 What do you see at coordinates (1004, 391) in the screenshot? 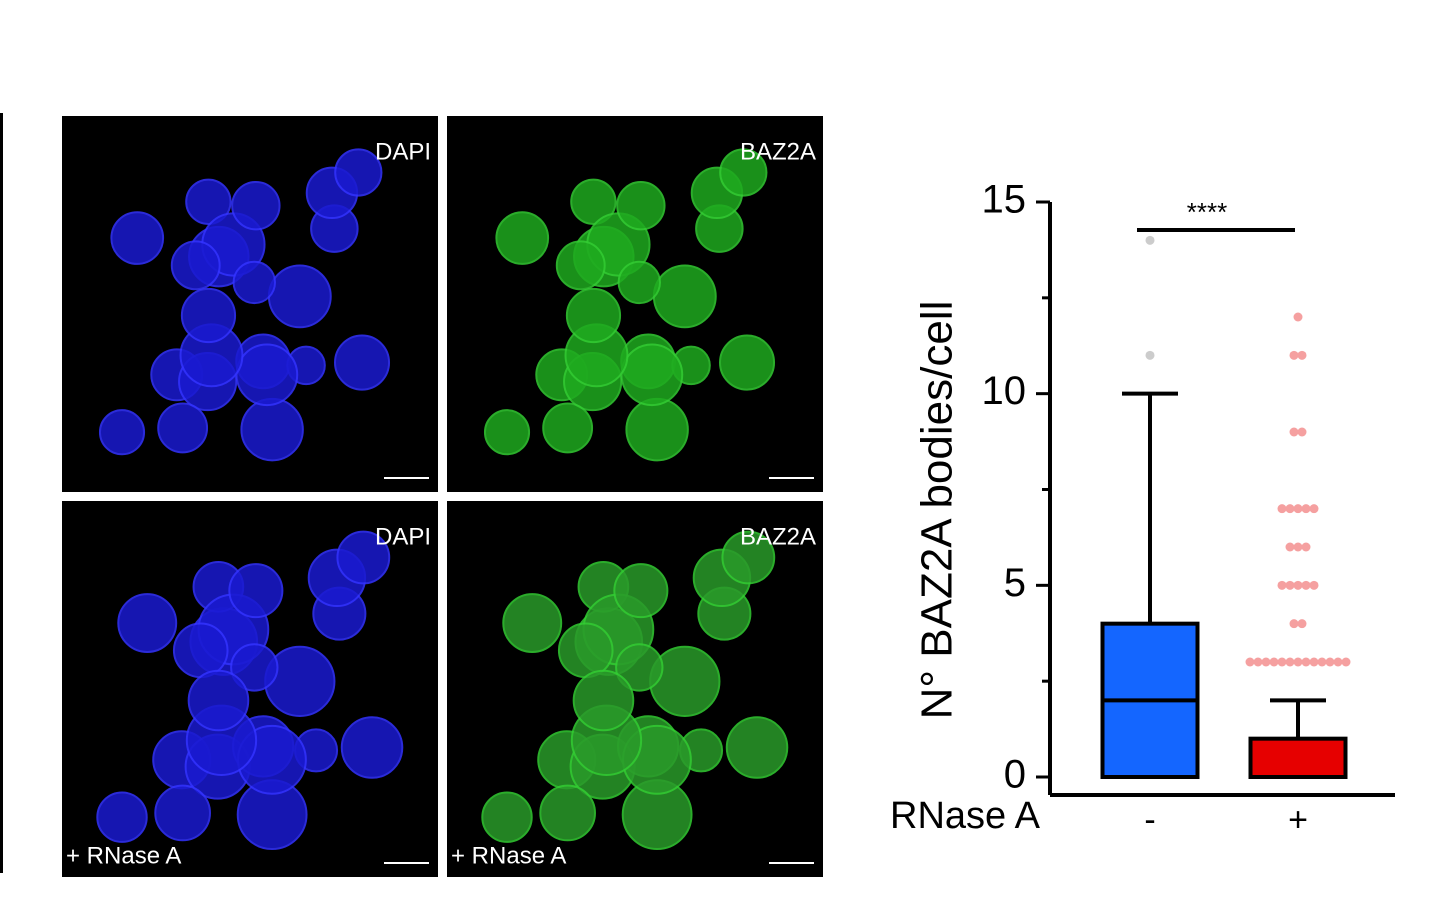
I see `y-tick-label: 10` at bounding box center [1004, 391].